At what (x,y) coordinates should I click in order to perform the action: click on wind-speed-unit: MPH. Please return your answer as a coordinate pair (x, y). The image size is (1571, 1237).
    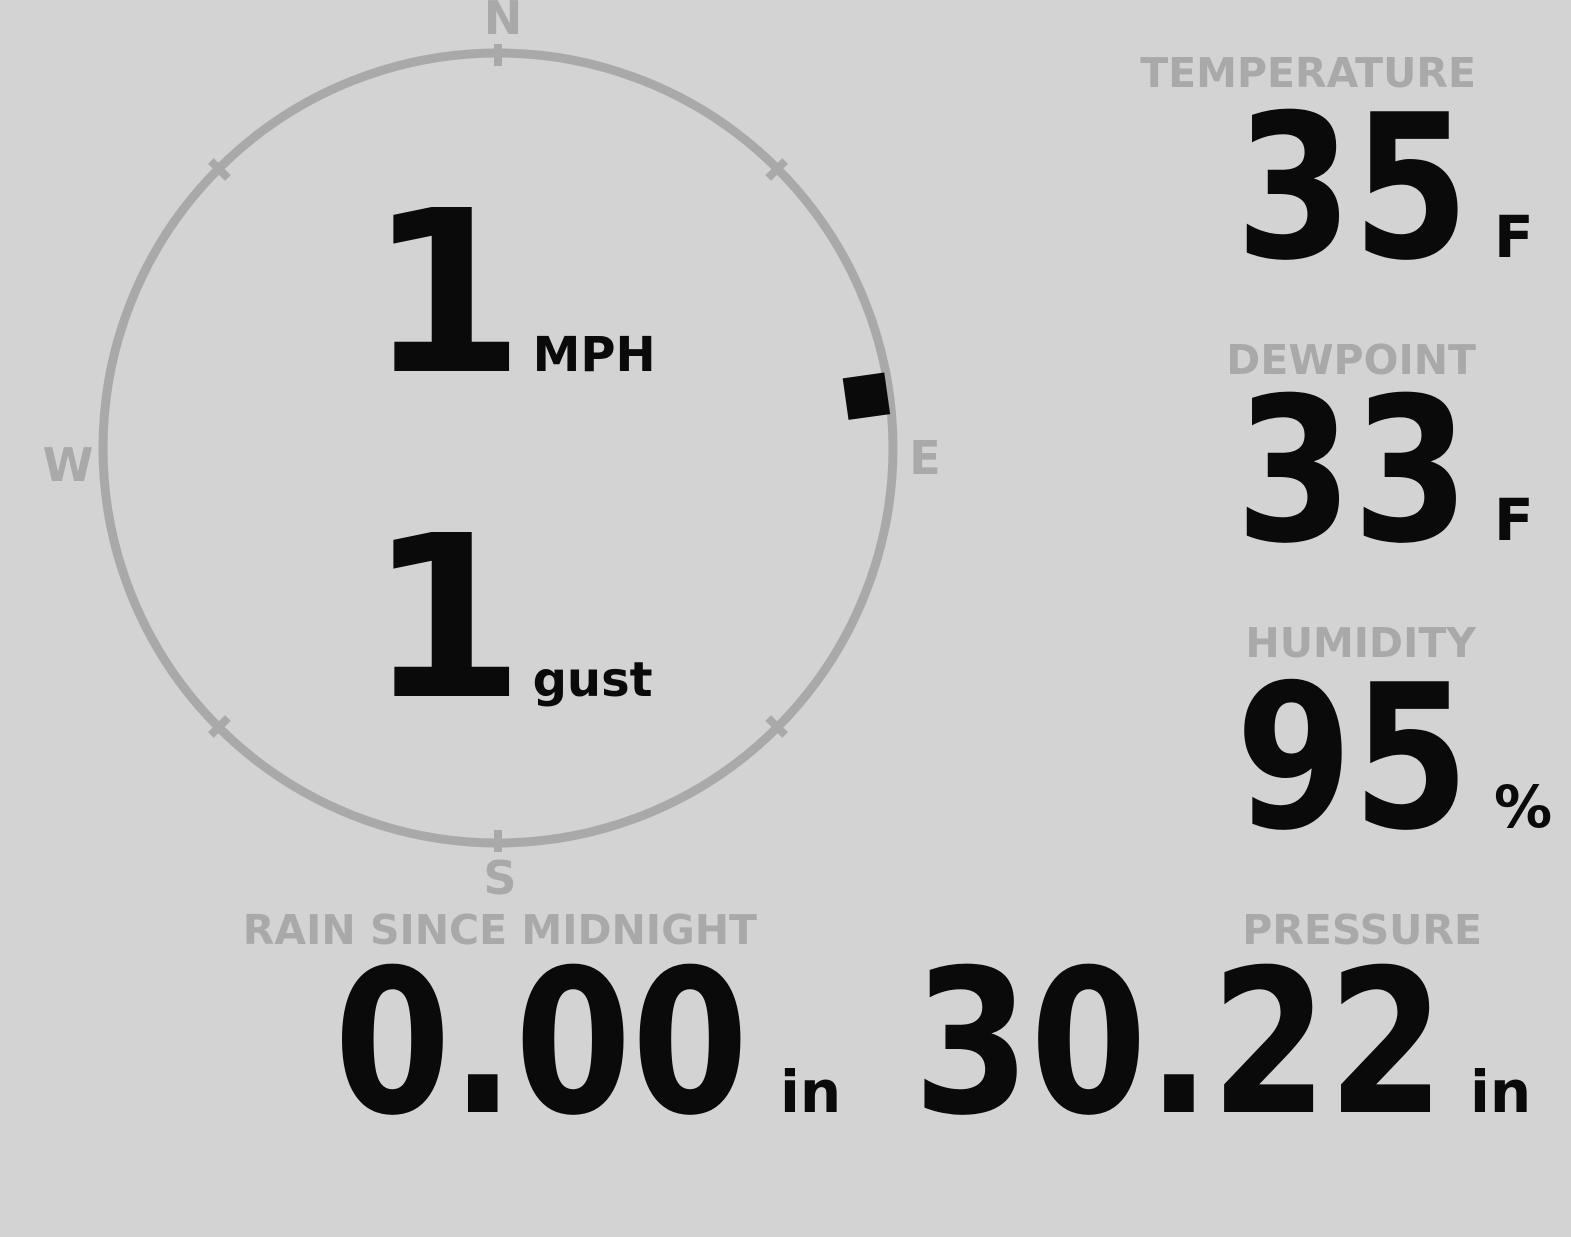
    Looking at the image, I should click on (594, 355).